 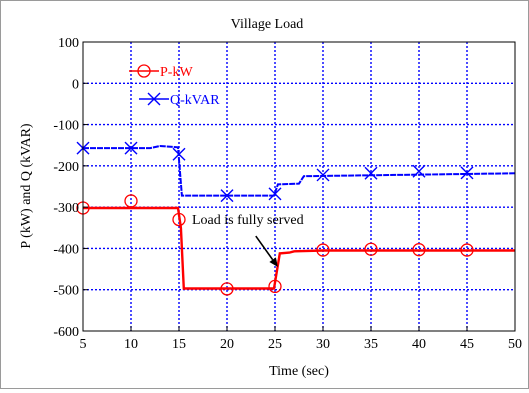 I want to click on annotation-text: Load is fully served, so click(x=248, y=220).